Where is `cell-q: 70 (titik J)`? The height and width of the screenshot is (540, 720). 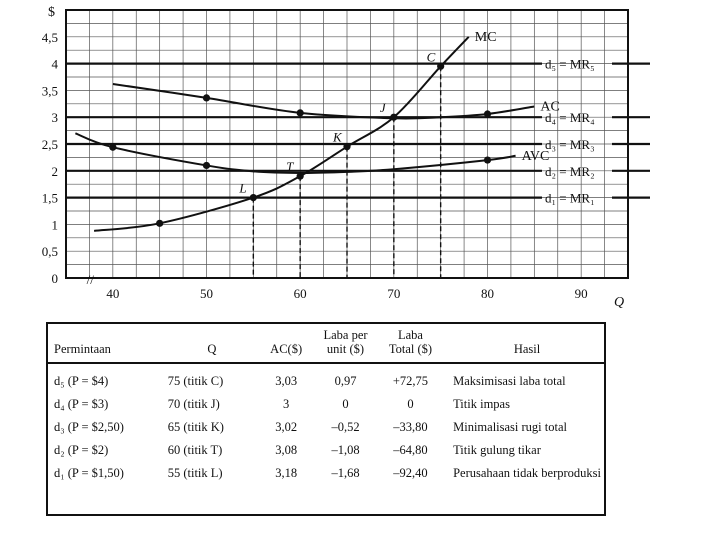
cell-q: 70 (titik J) is located at coordinates (193, 404).